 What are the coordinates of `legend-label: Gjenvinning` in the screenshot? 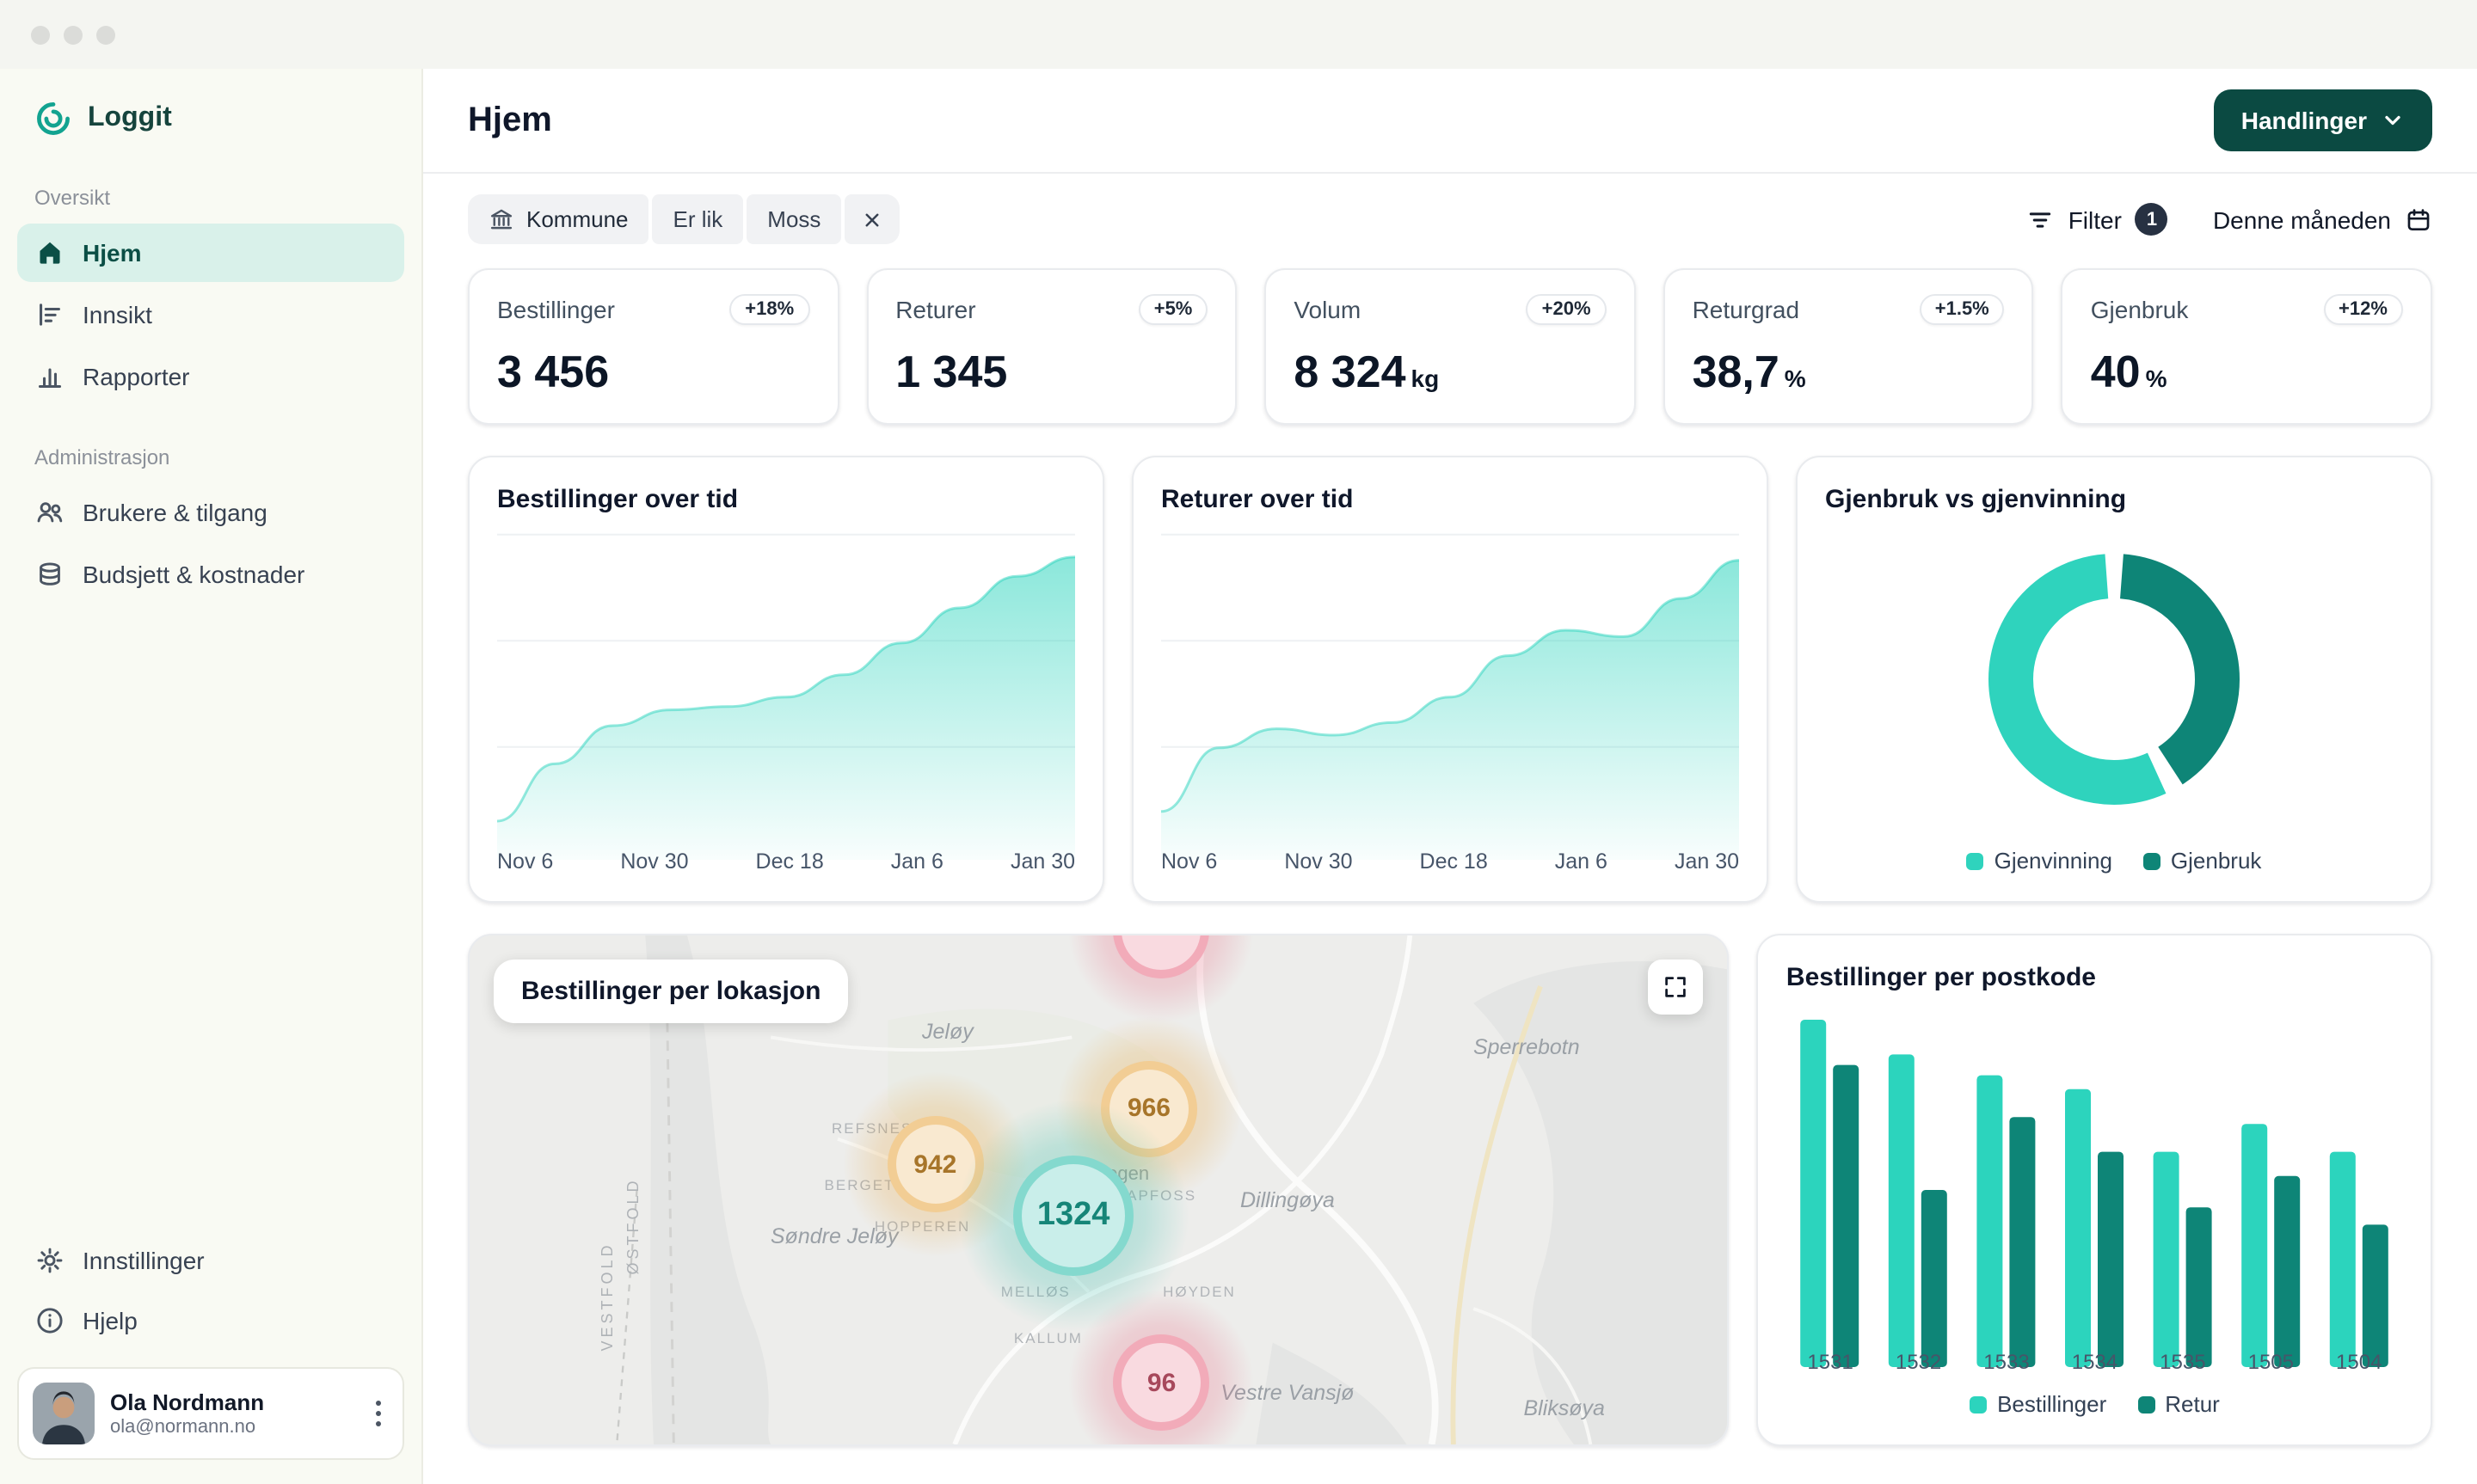 It's located at (2053, 861).